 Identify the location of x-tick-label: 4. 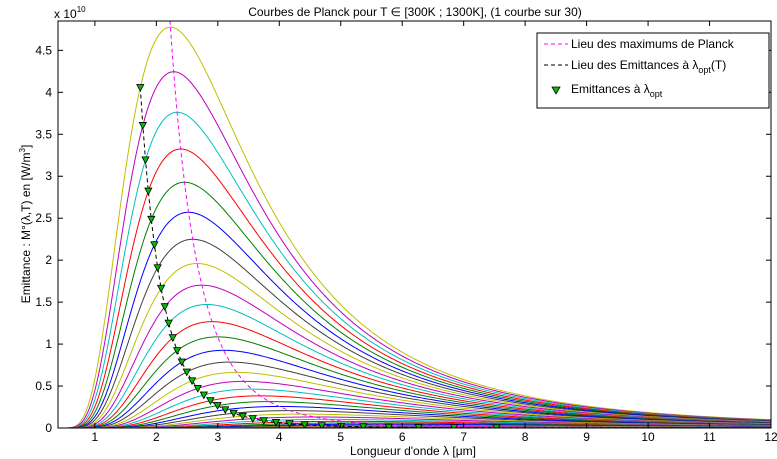
(279, 437).